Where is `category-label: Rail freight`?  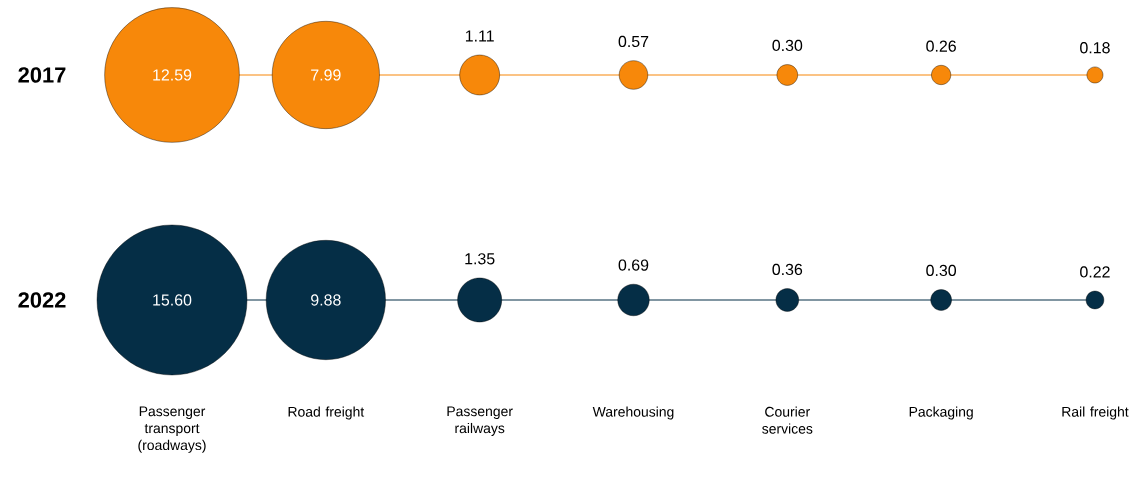 category-label: Rail freight is located at coordinates (1095, 413).